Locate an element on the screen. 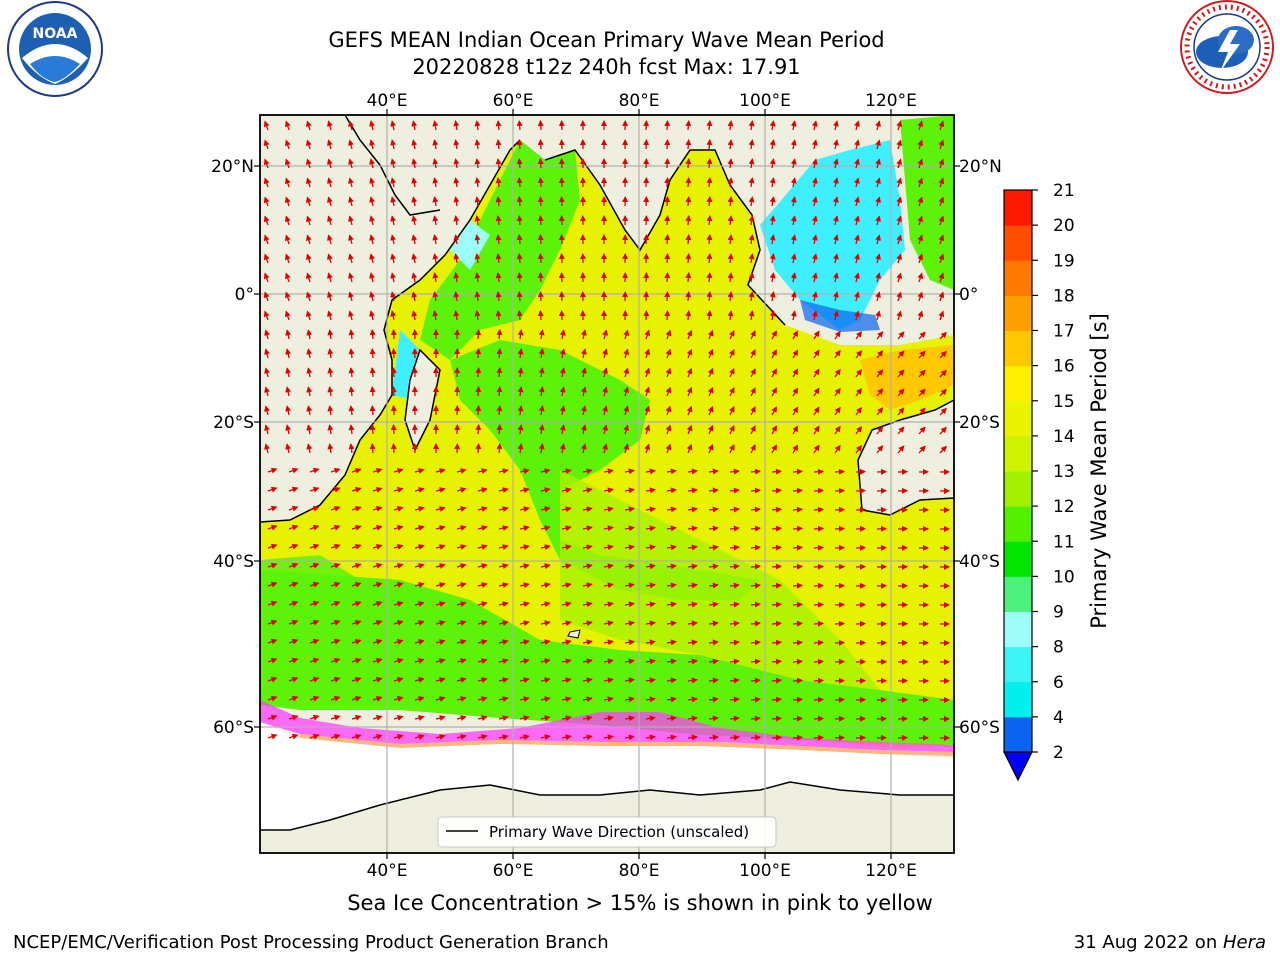 The image size is (1280, 960). colorbar-tick-label: 18 is located at coordinates (1064, 296).